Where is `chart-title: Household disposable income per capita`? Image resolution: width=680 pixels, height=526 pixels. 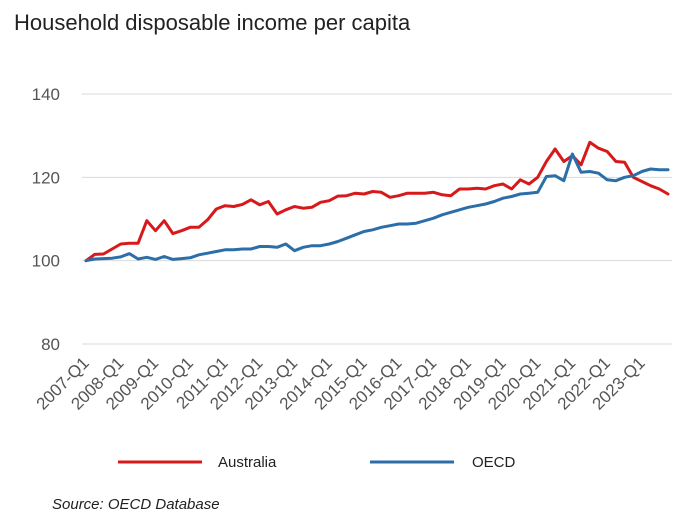
chart-title: Household disposable income per capita is located at coordinates (212, 22).